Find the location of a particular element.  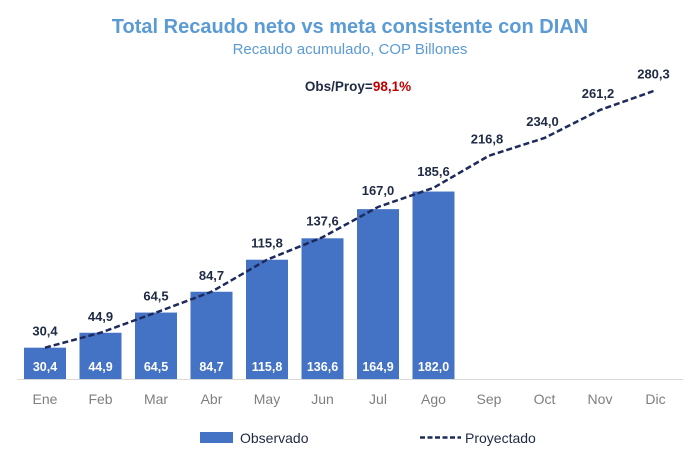

obs-proy-label: Obs/Proy= is located at coordinates (339, 86).